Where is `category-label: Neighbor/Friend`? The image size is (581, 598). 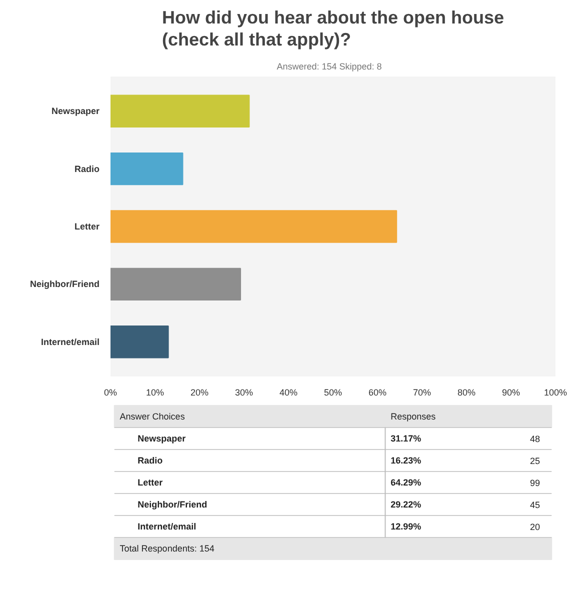 category-label: Neighbor/Friend is located at coordinates (173, 505).